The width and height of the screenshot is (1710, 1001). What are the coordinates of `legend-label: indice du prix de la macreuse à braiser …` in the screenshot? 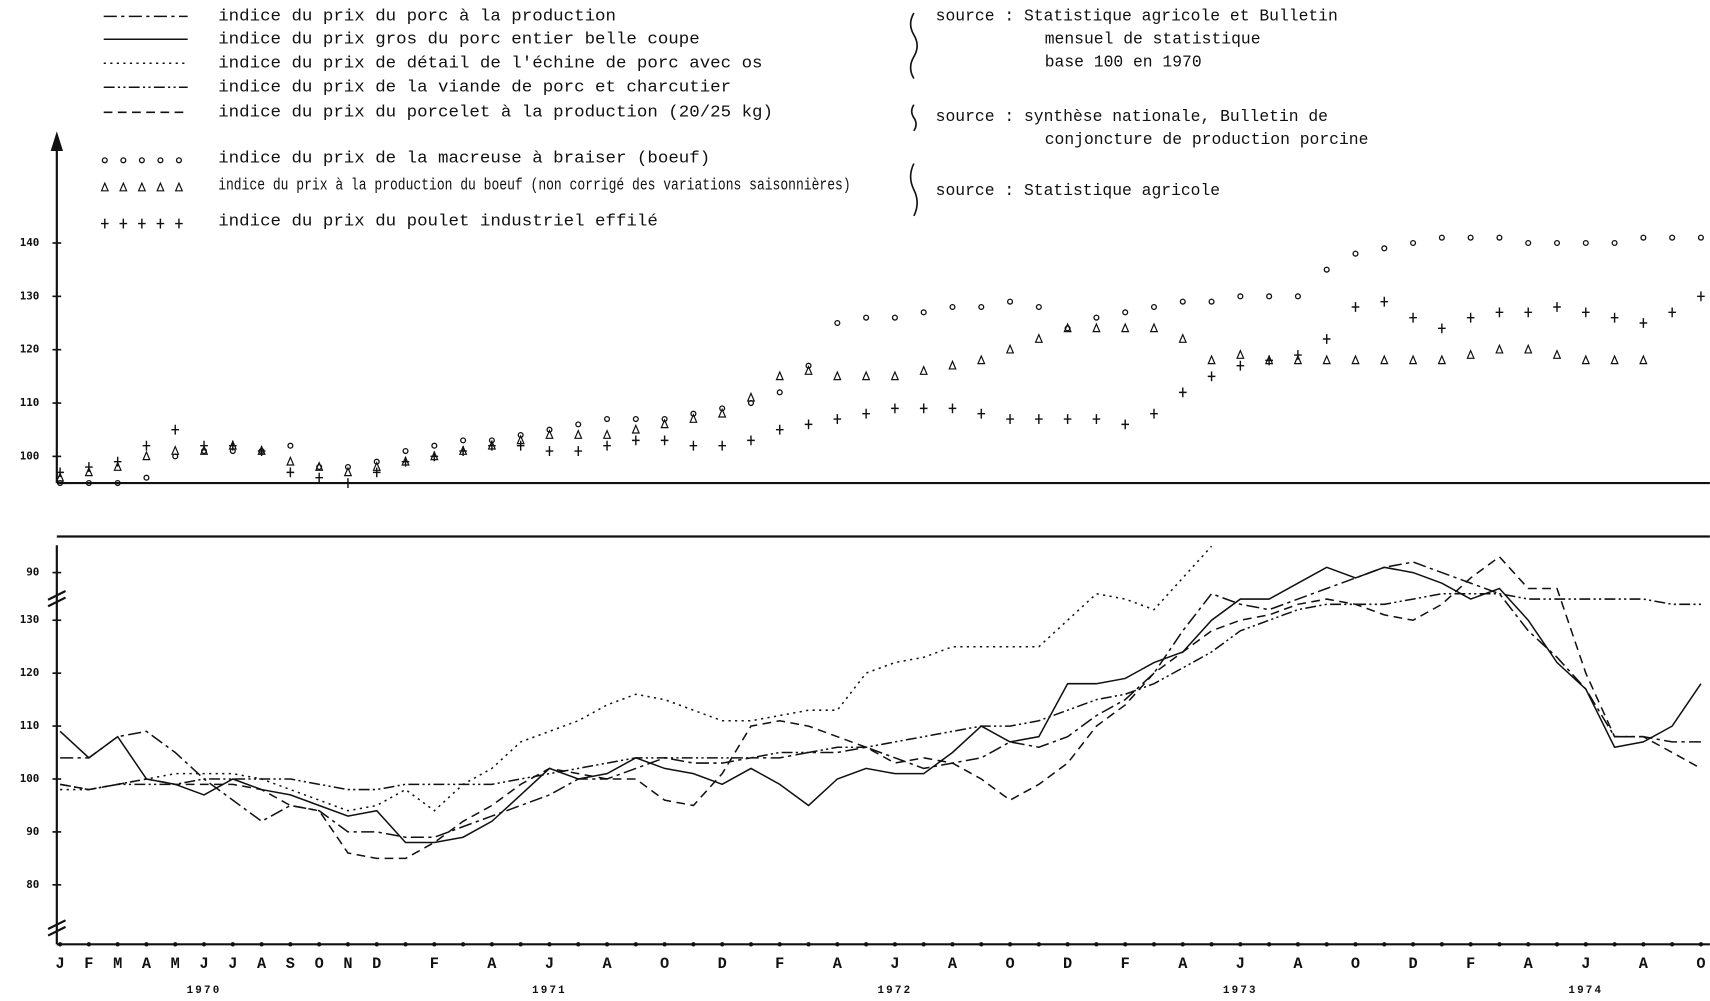 It's located at (464, 157).